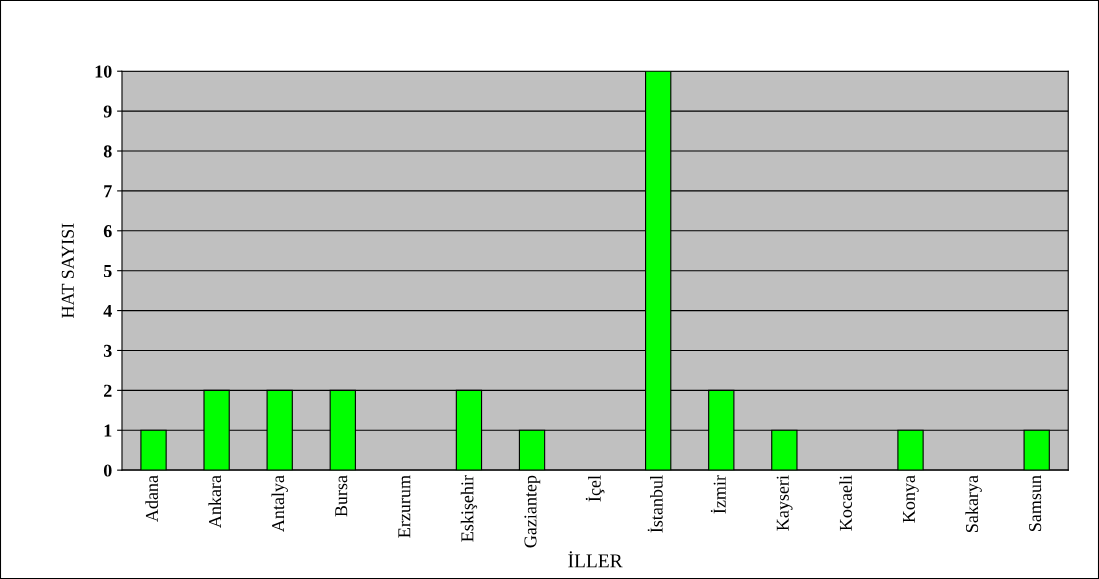 The height and width of the screenshot is (579, 1099). I want to click on x-tick-label: Sakarya, so click(973, 503).